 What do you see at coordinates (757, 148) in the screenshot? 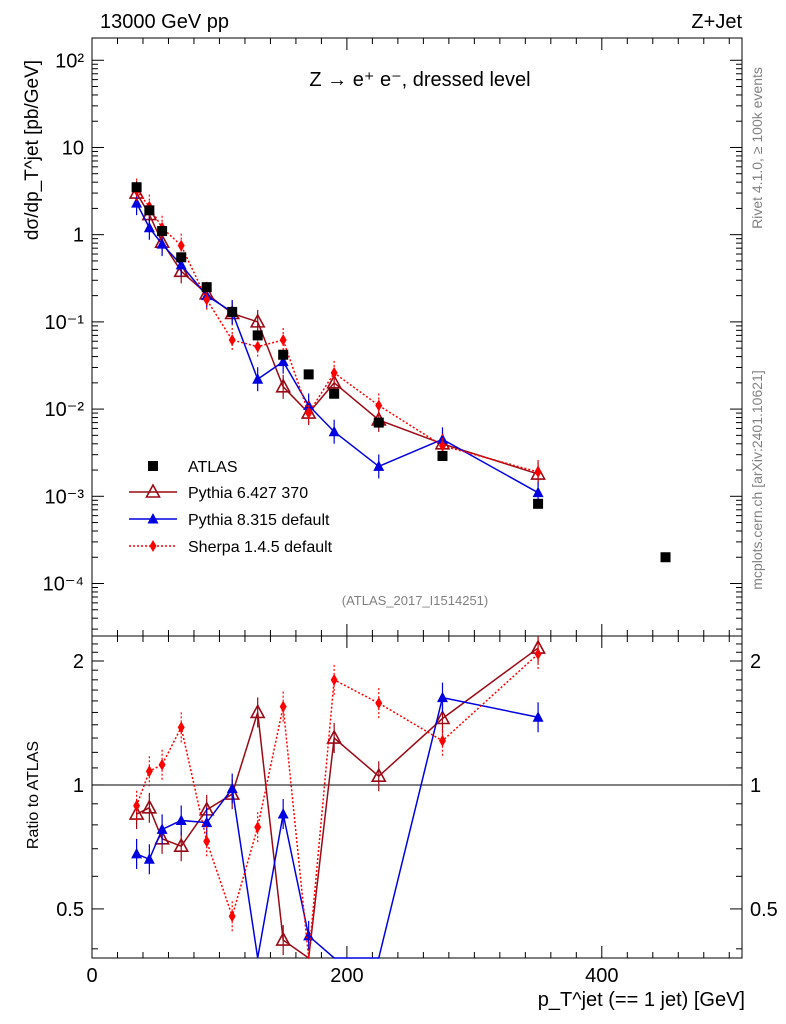
I see `rivet-label: Rivet 4.1.0, ≥ 100k events` at bounding box center [757, 148].